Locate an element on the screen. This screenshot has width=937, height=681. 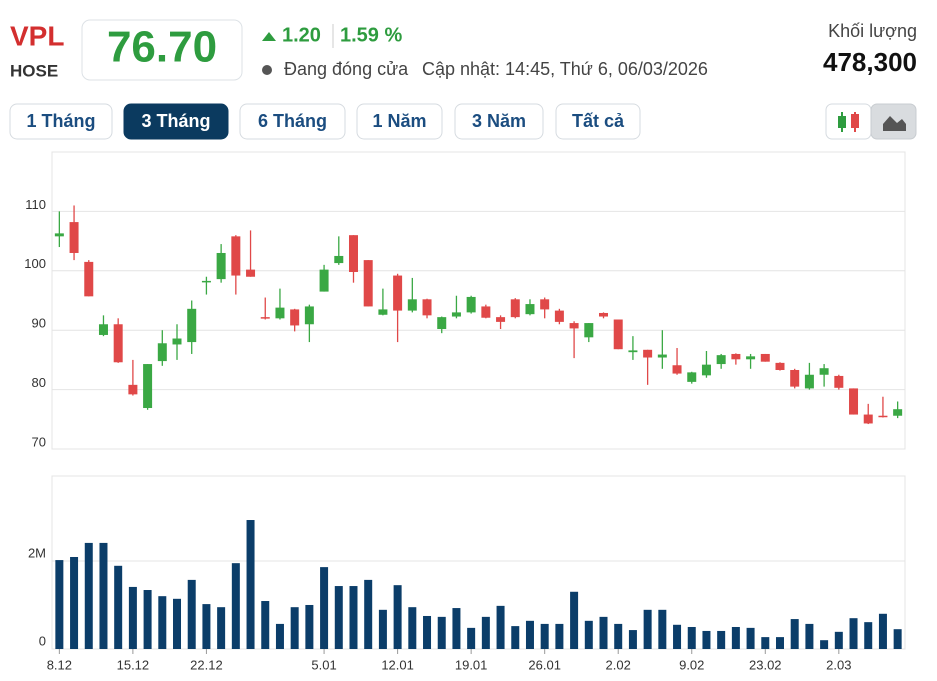
button-label: 6 Tháng is located at coordinates (292, 121).